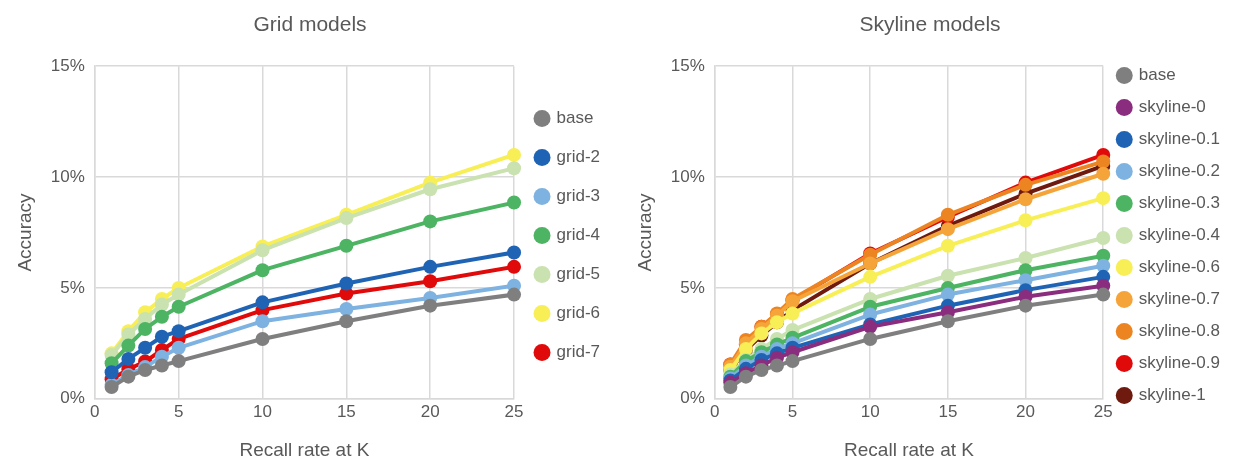 This screenshot has width=1241, height=471. Describe the element at coordinates (310, 24) in the screenshot. I see `chart-title: Grid models` at that location.